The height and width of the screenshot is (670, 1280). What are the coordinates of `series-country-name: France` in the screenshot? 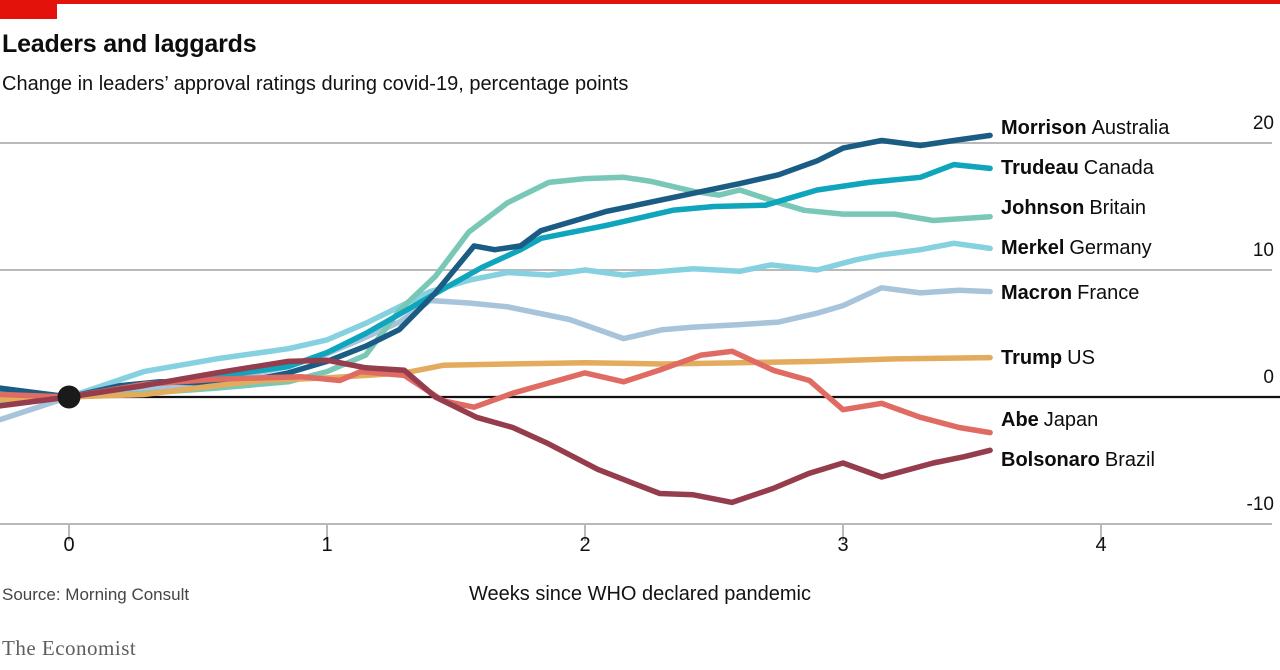 It's located at (1108, 293).